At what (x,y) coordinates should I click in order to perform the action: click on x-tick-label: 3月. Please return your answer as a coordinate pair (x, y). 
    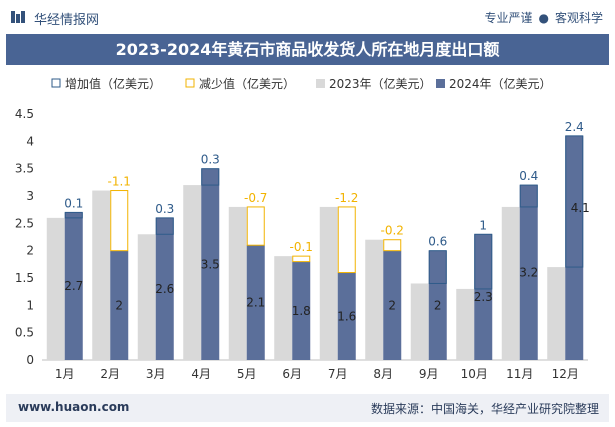
    Looking at the image, I should click on (156, 374).